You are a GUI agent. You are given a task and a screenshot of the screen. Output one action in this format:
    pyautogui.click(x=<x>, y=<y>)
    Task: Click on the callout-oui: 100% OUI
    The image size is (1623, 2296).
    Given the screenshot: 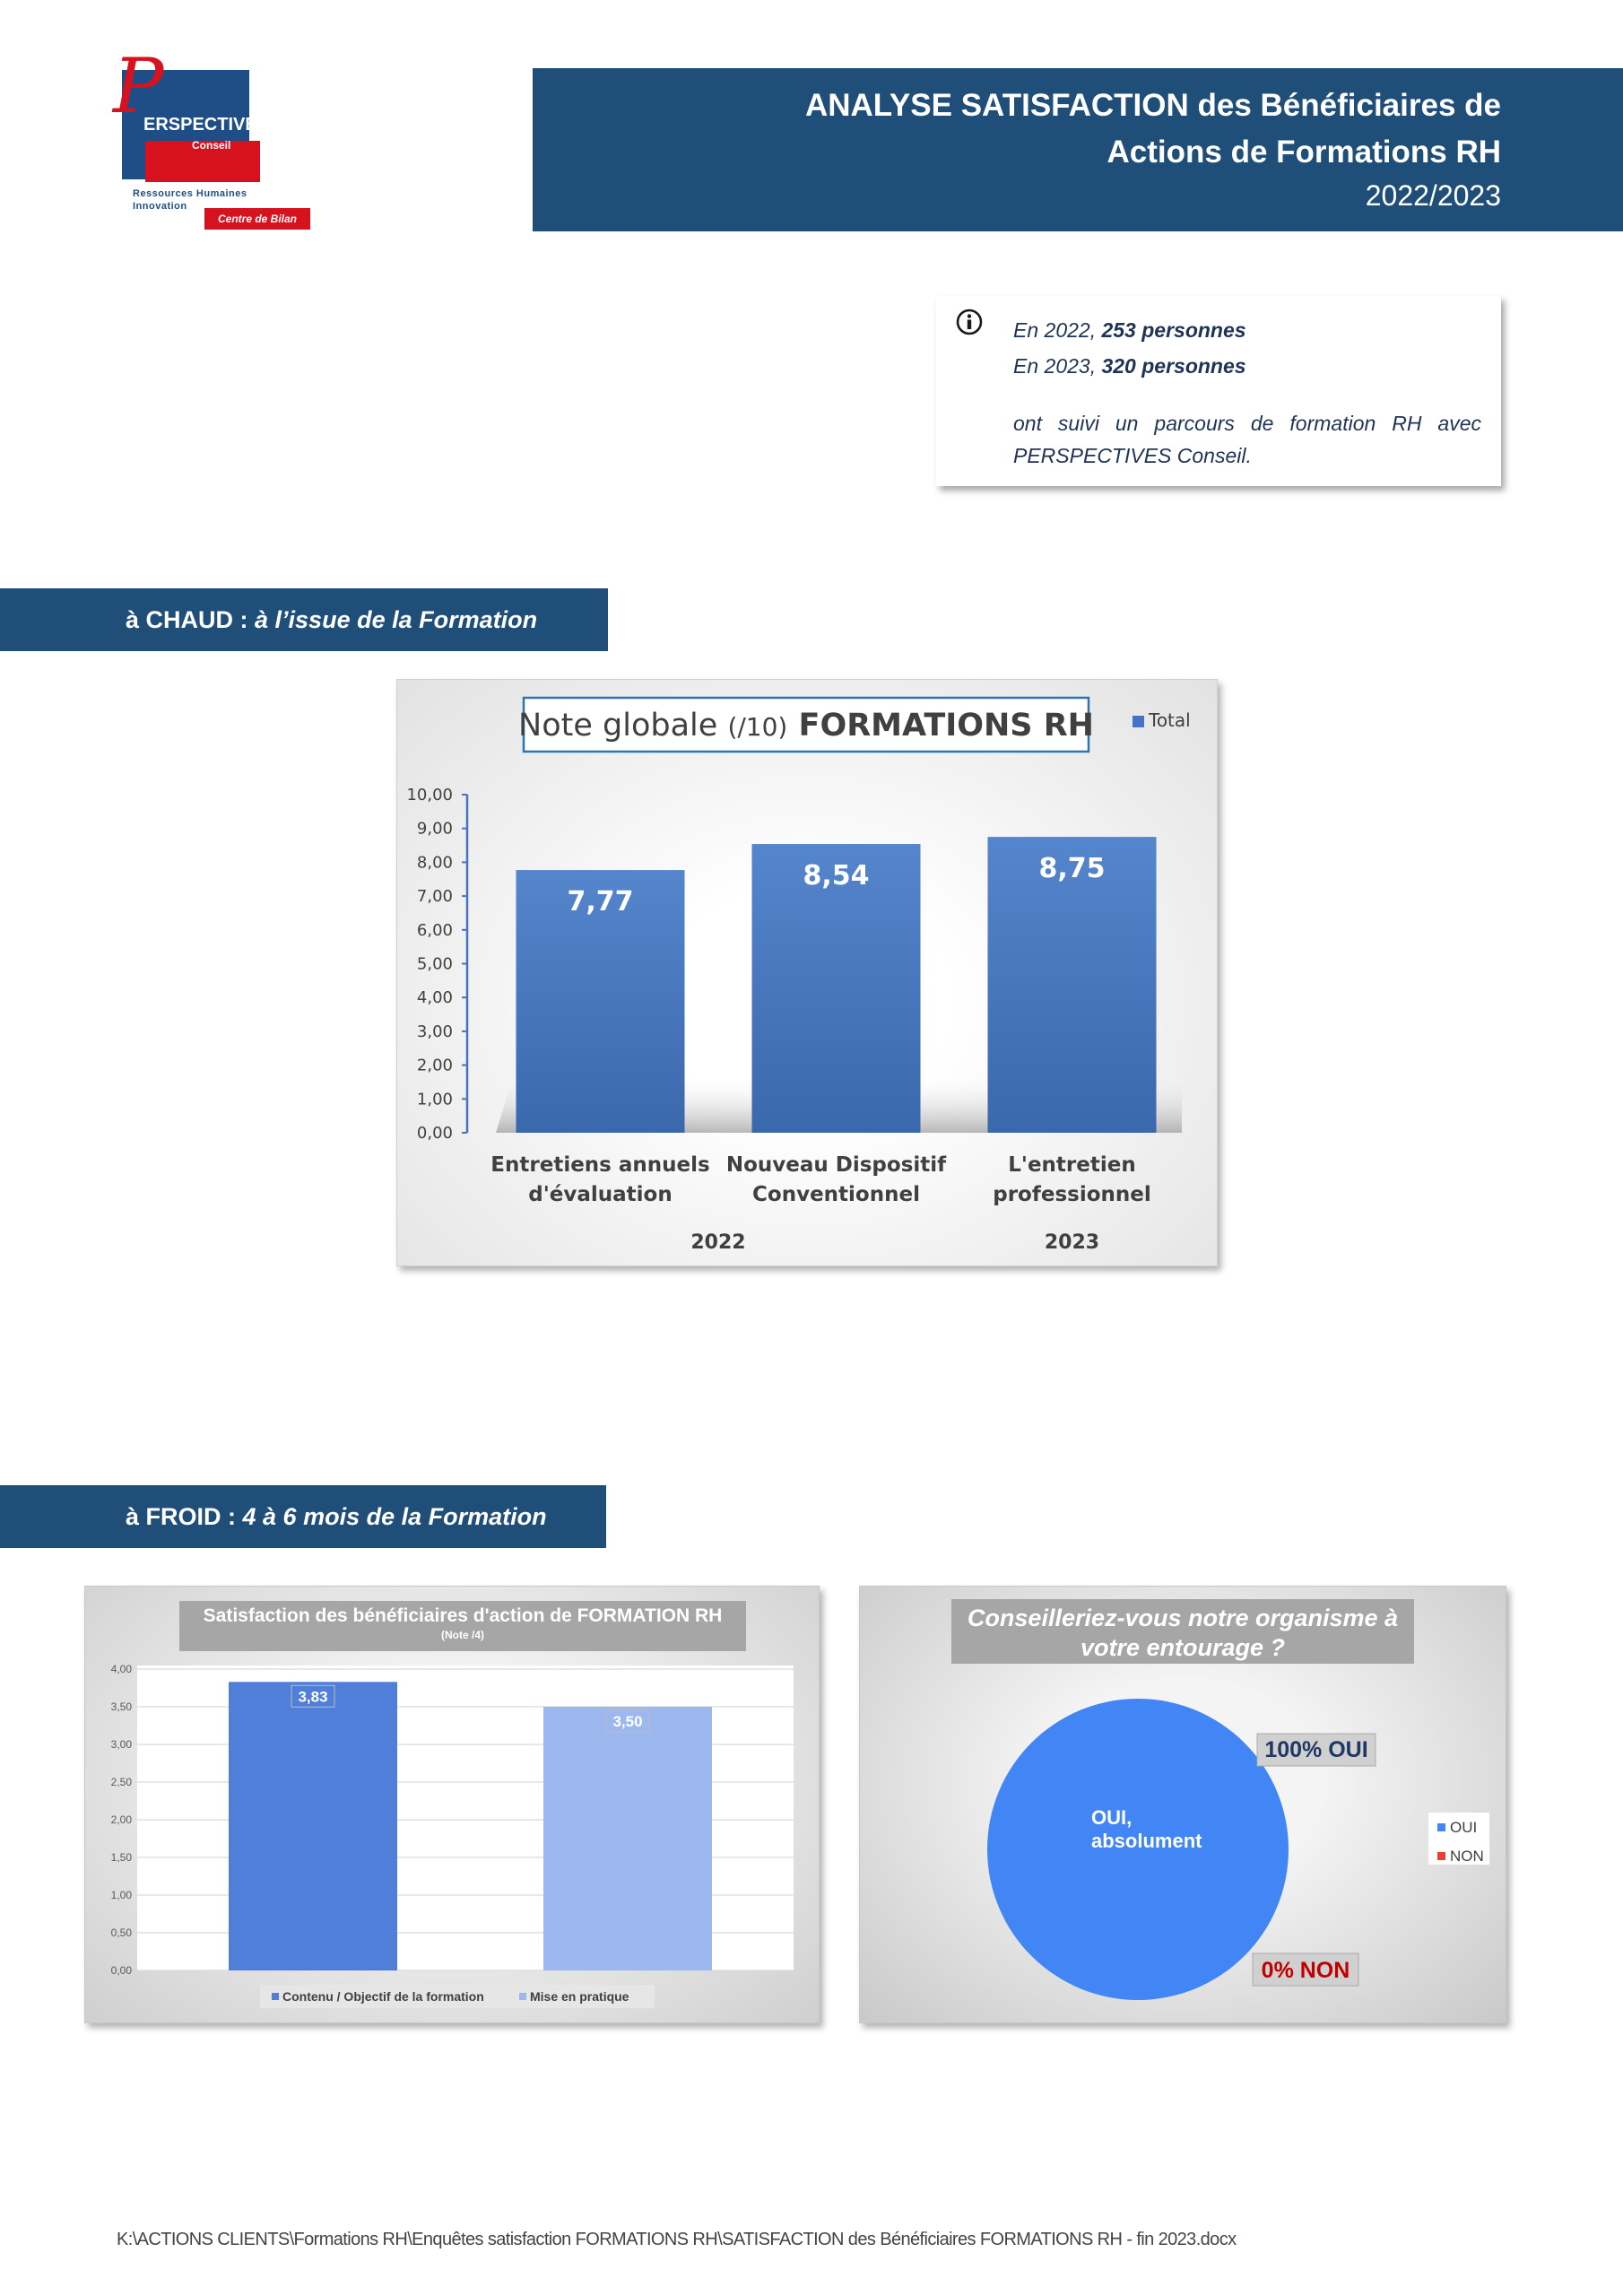 What is the action you would take?
    pyautogui.click(x=1315, y=1749)
    